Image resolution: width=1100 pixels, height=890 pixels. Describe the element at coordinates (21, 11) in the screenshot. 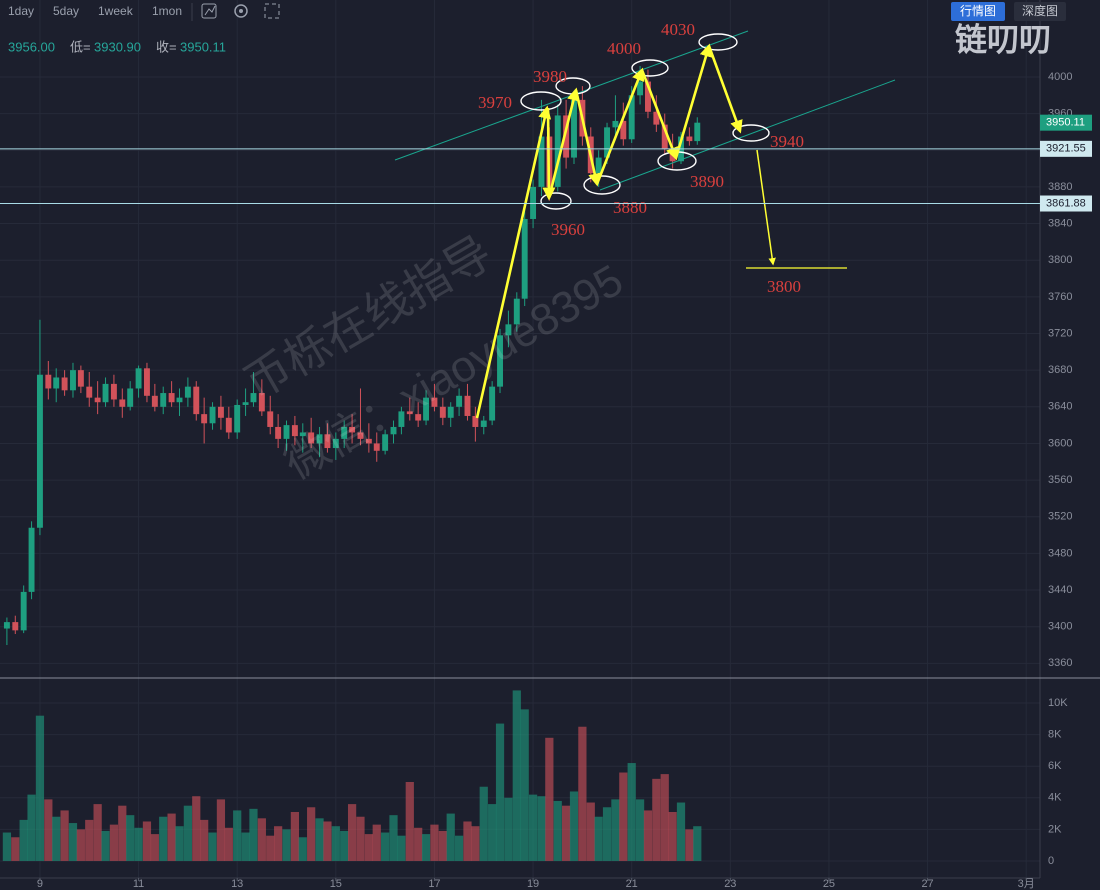

I see `period-button: 1day` at that location.